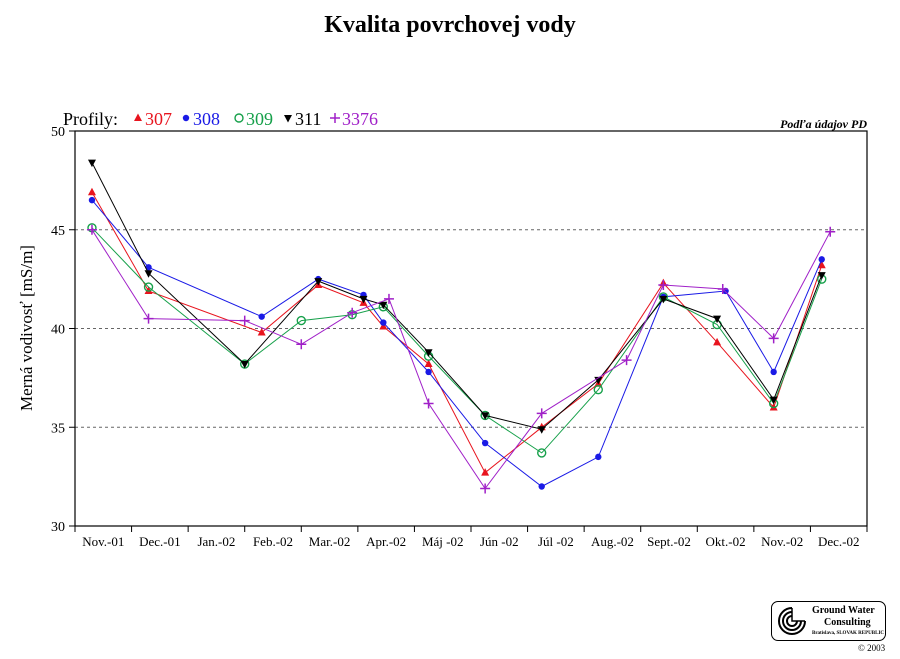 This screenshot has height=659, width=900. What do you see at coordinates (160, 541) in the screenshot?
I see `x-tick-label: Dec.-01` at bounding box center [160, 541].